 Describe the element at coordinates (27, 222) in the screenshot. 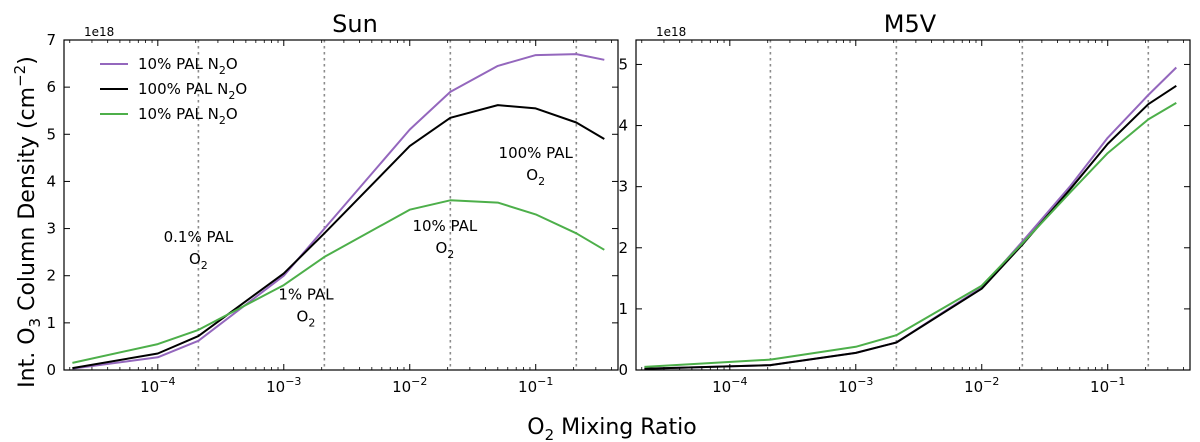

I see `y-axis-label: Int. O3 Column Density (cm−2)` at that location.